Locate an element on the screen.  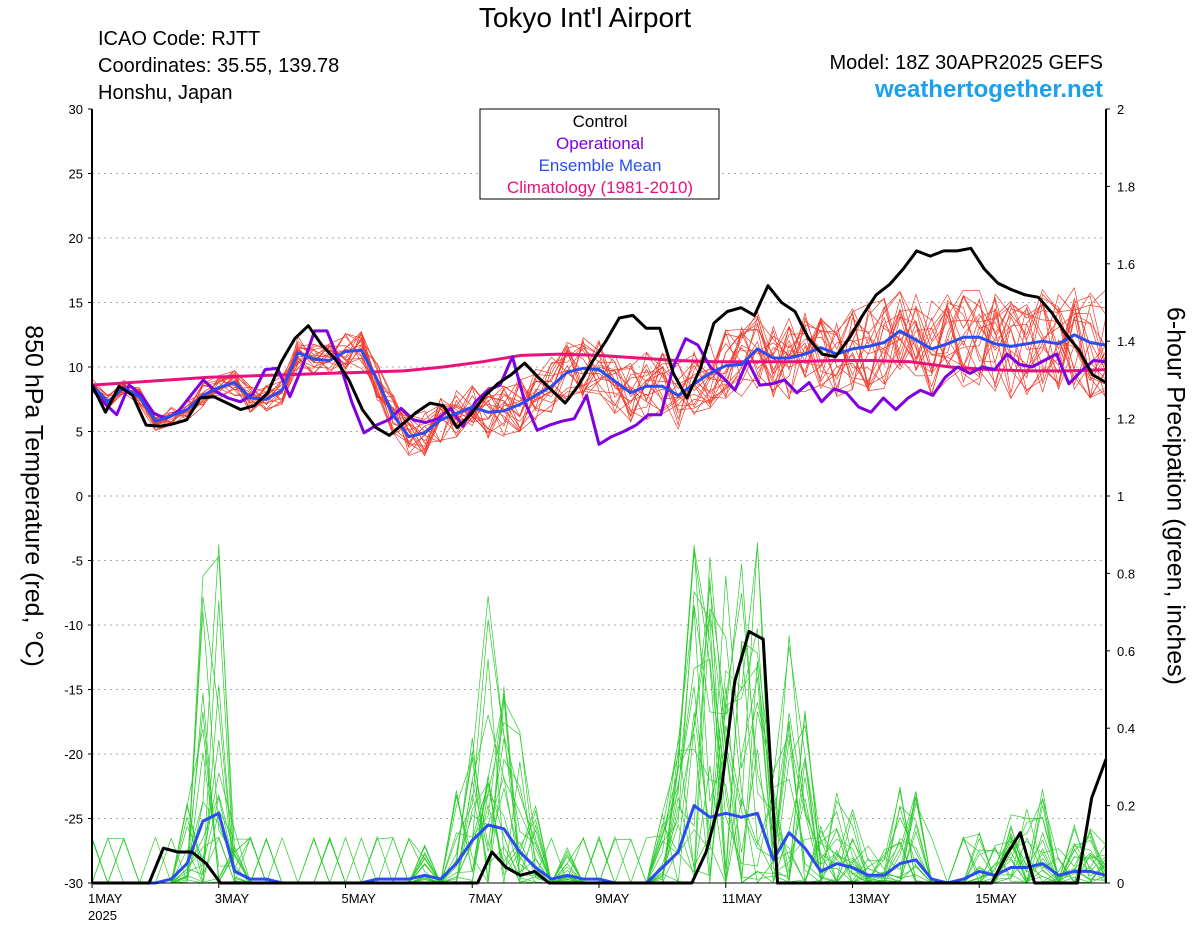
right-tick-label: 0.8 is located at coordinates (1126, 573).